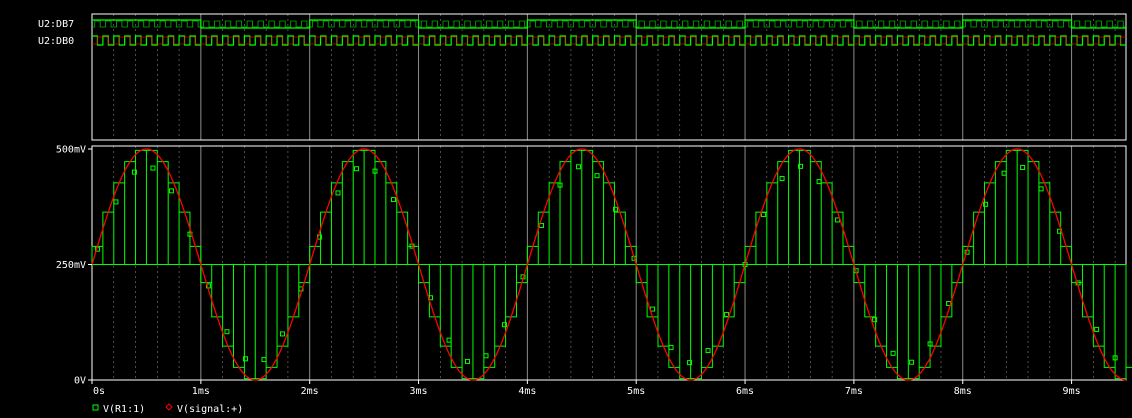 The height and width of the screenshot is (418, 1132). Describe the element at coordinates (56, 41) in the screenshot. I see `digital-signal-label: U2:DB0` at that location.